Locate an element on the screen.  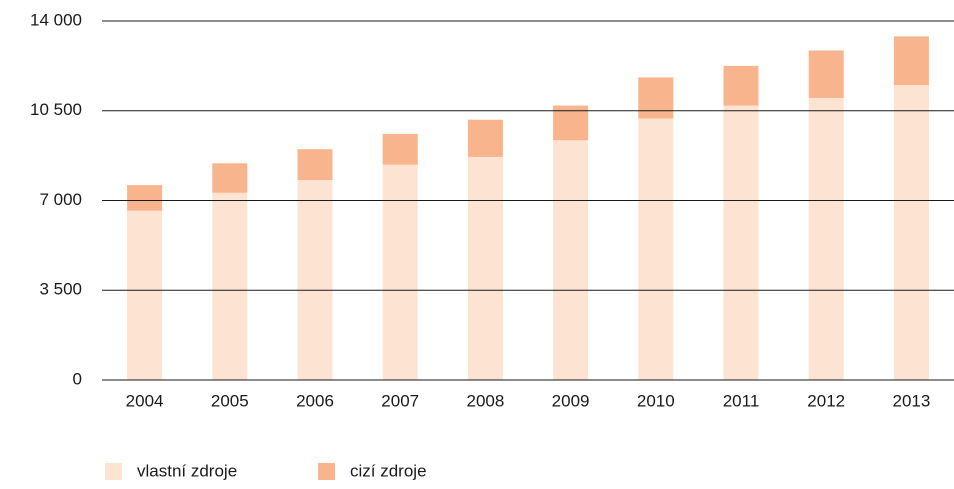
y-tick-label: 0 is located at coordinates (77, 378).